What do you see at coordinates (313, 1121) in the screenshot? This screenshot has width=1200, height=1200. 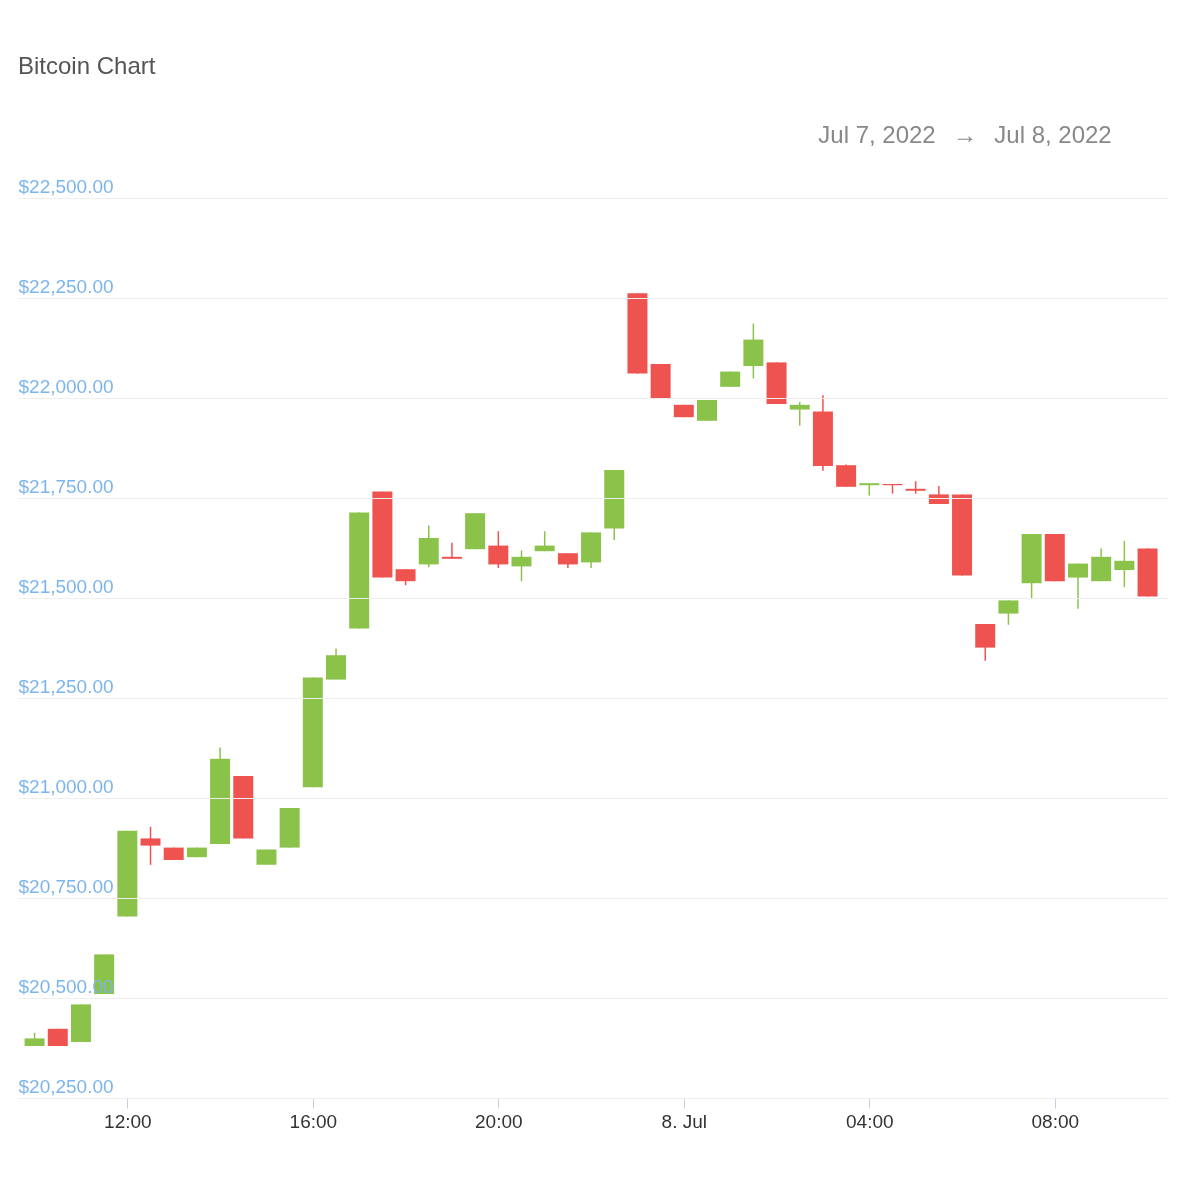 I see `x-tick-label: 16:00` at bounding box center [313, 1121].